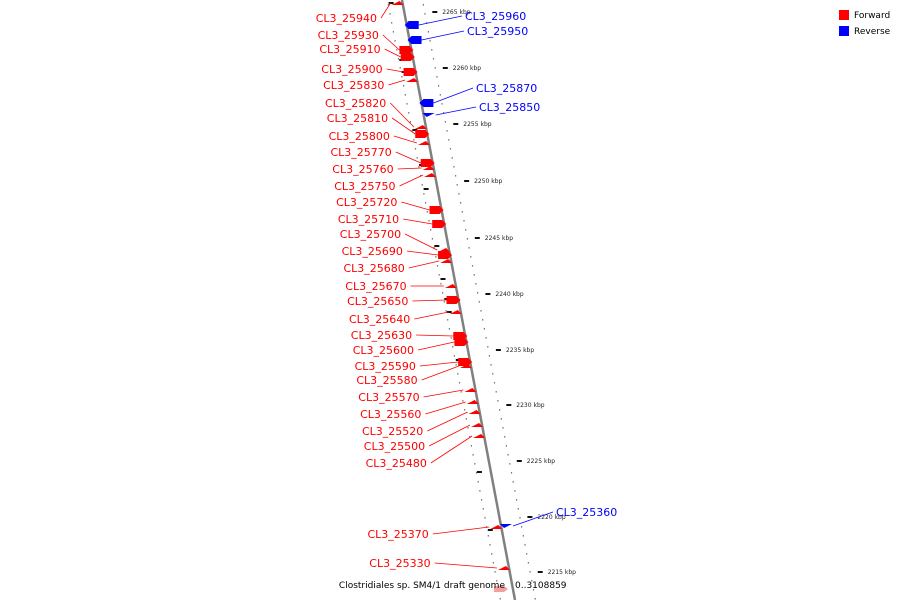 The height and width of the screenshot is (600, 900). What do you see at coordinates (520, 350) in the screenshot?
I see `tick-label: 2235 kbp` at bounding box center [520, 350].